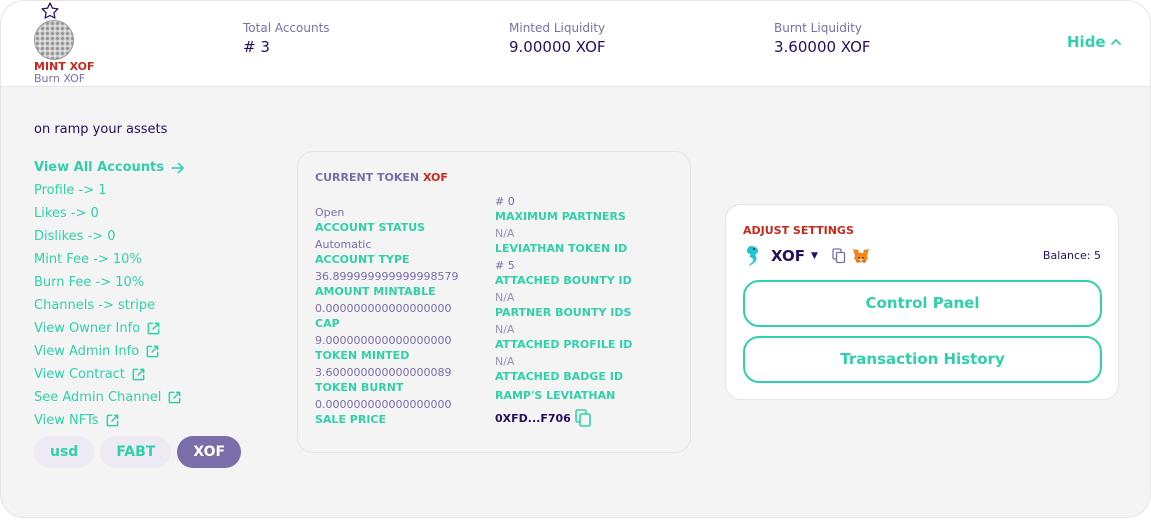 The image size is (1151, 520). What do you see at coordinates (1115, 41) in the screenshot?
I see `chevron-up-icon` at bounding box center [1115, 41].